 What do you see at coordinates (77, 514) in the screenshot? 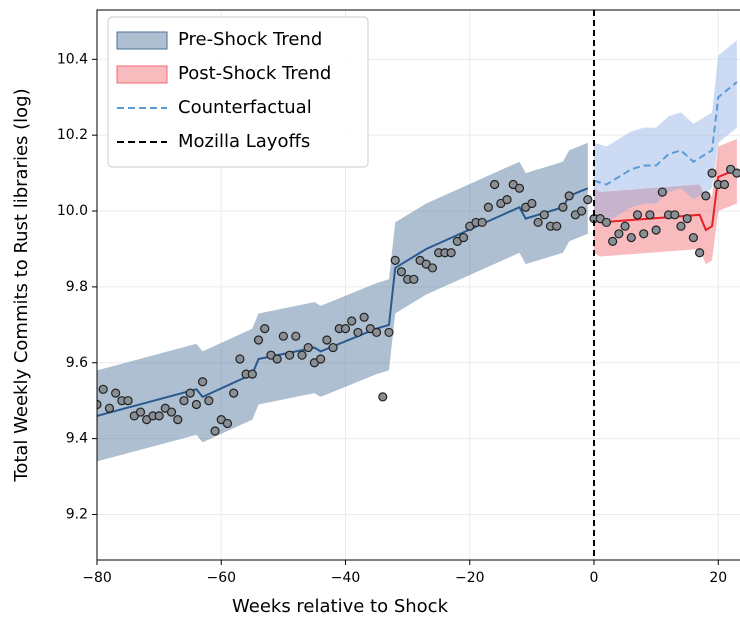
I see `y-tick-label: 9.2` at bounding box center [77, 514].